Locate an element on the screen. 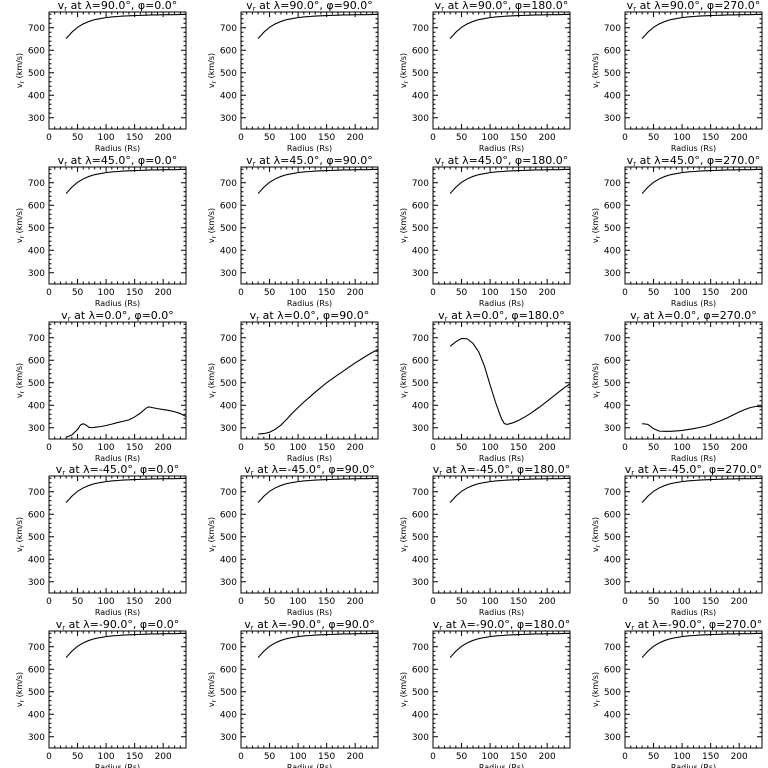 This screenshot has width=768, height=768. panel-title: vr at λ=-90.0°, φ=90.0° is located at coordinates (309, 625).